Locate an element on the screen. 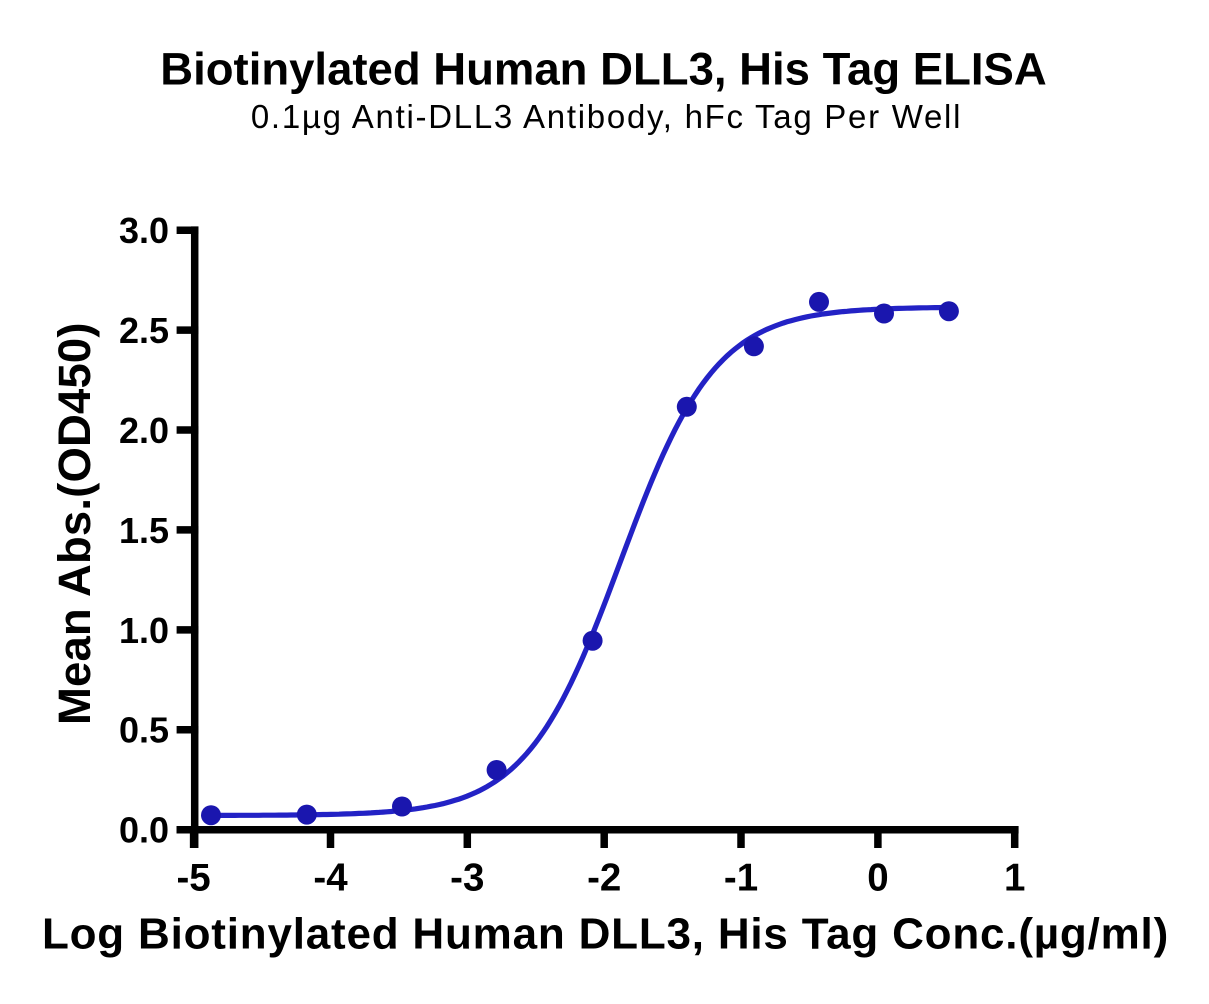  svg-text: 1 is located at coordinates (1014, 878).